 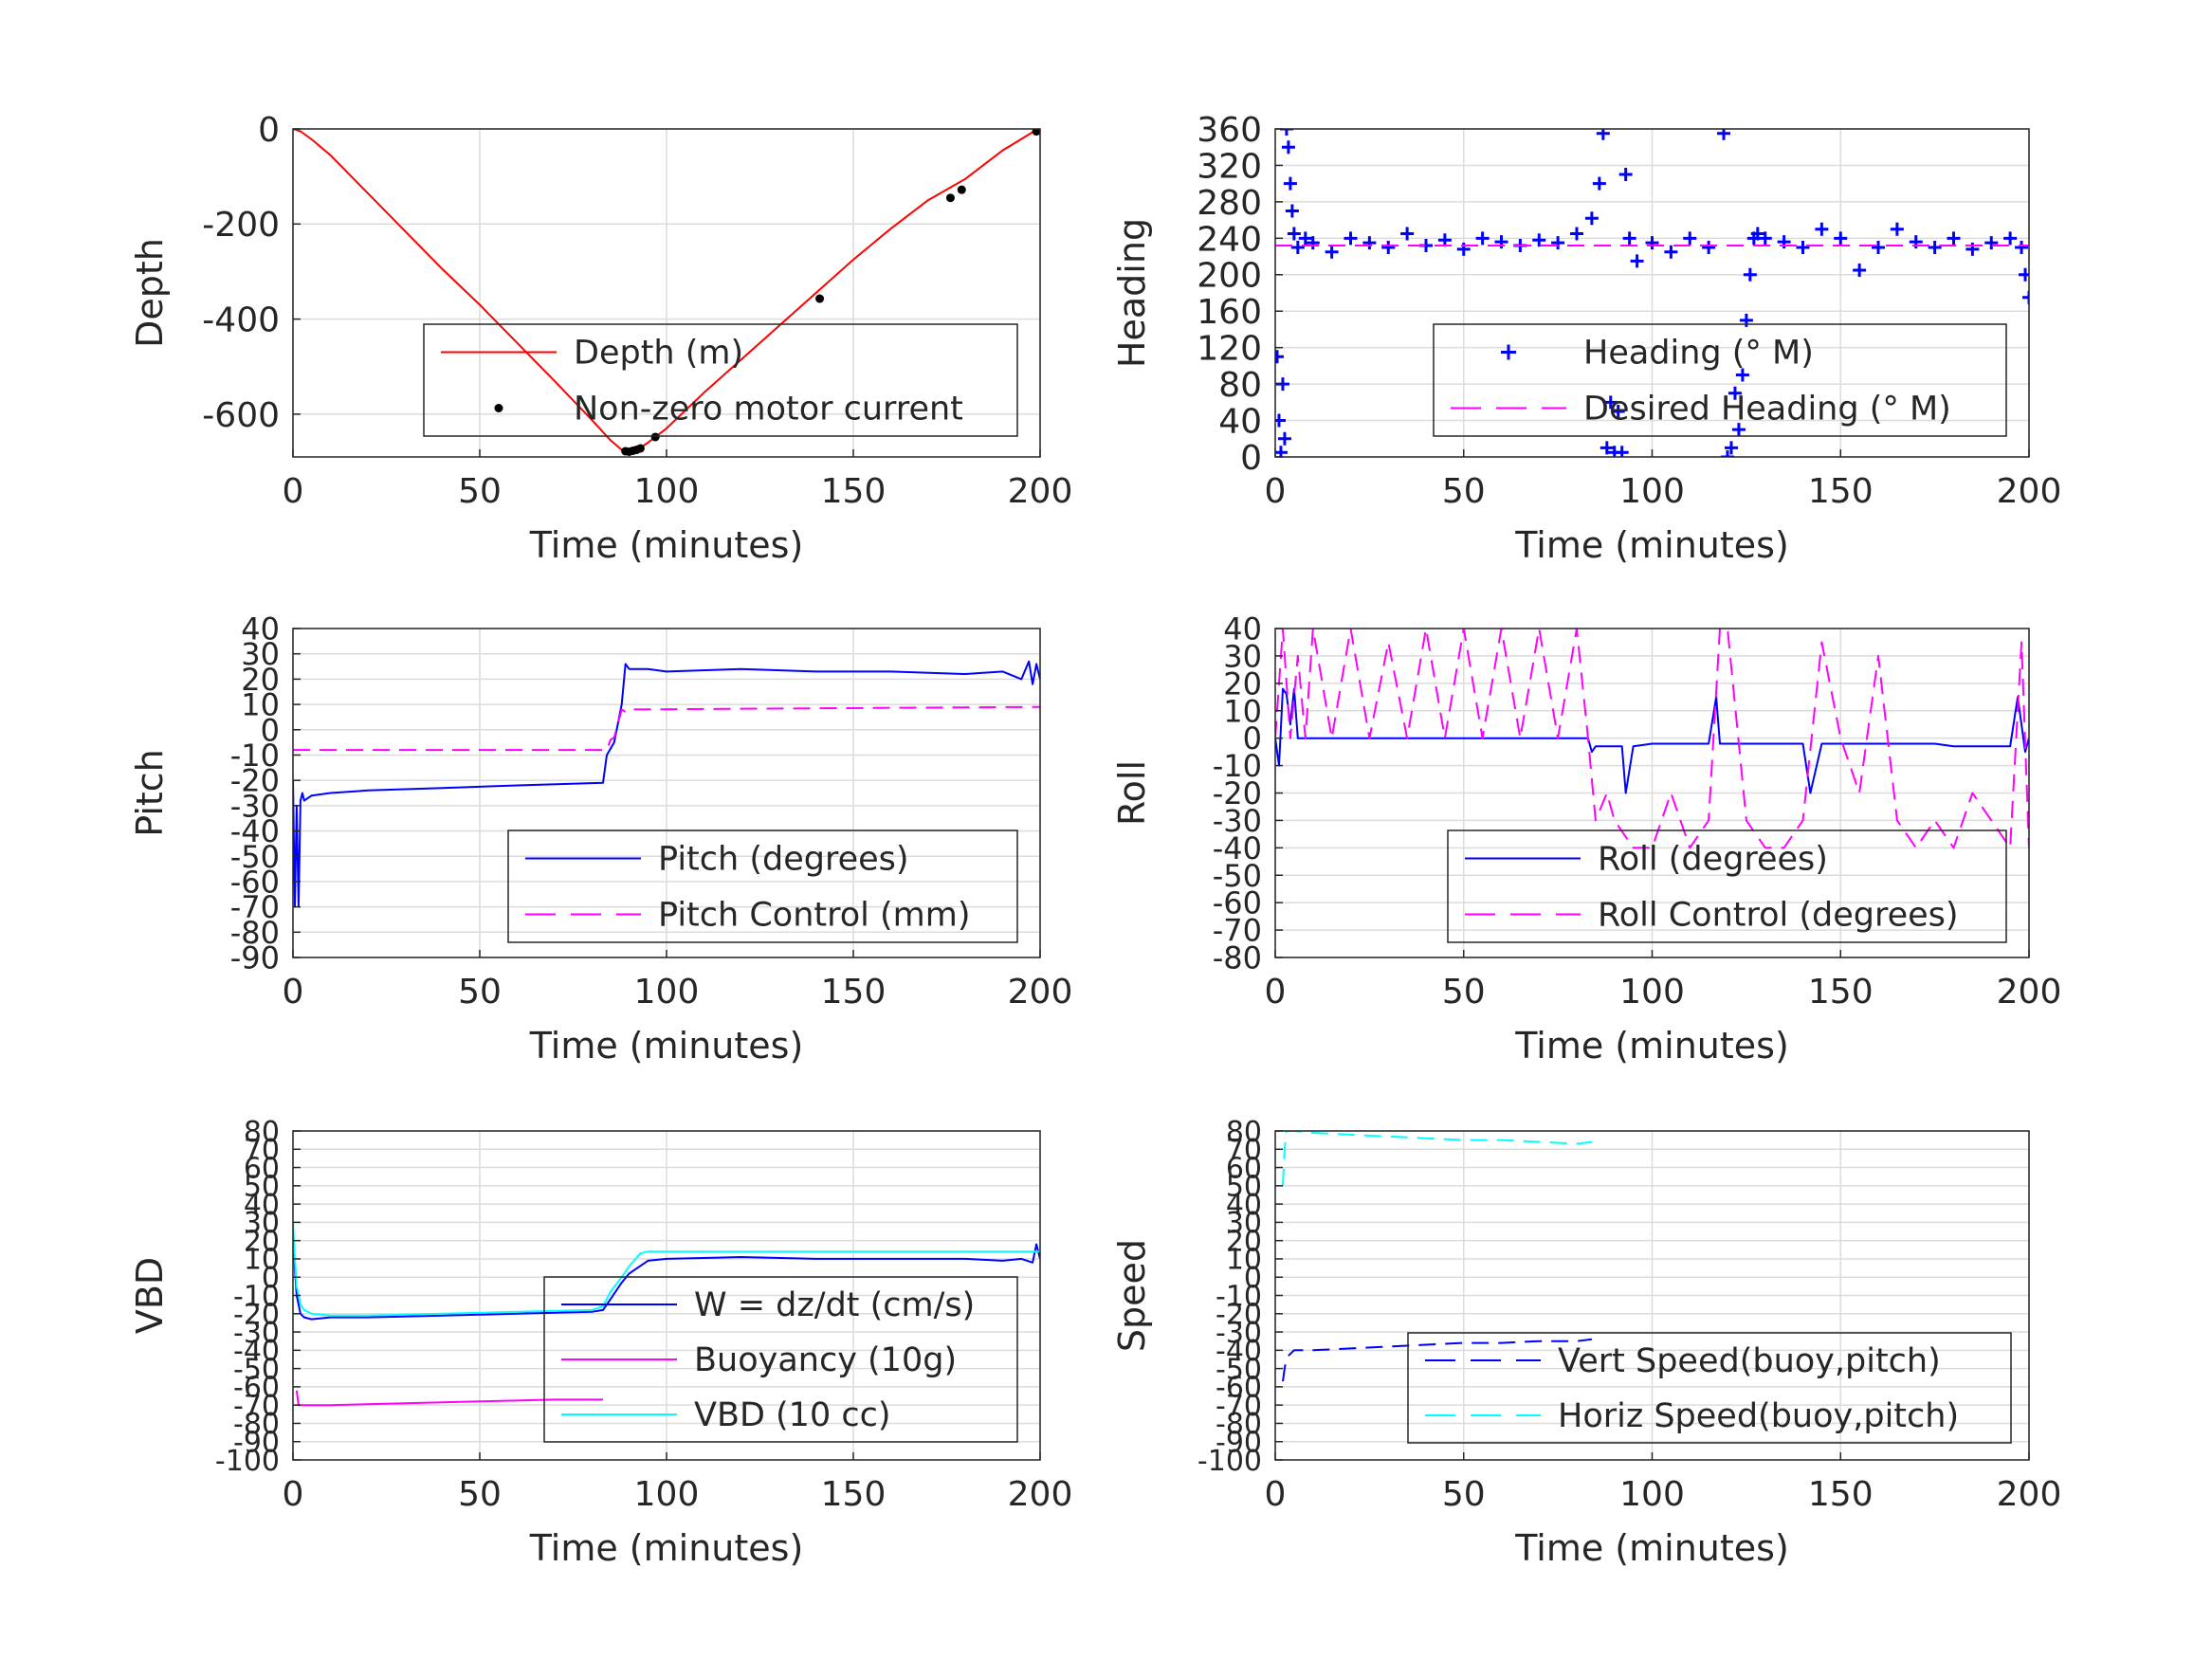 I want to click on y-tick-label: 60, so click(x=262, y=1168).